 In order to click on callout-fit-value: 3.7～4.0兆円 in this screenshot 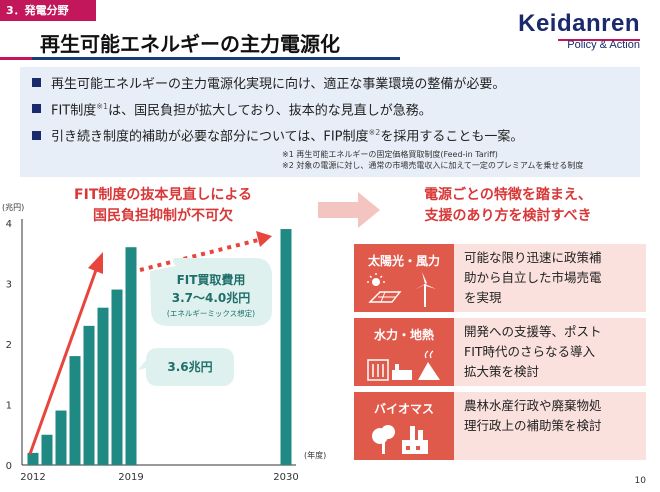, I will do `click(211, 297)`.